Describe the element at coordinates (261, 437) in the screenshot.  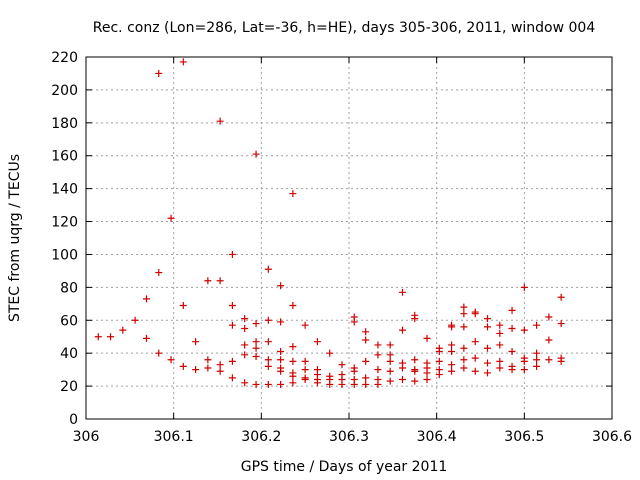
I see `x-tick-label: 306.2` at that location.